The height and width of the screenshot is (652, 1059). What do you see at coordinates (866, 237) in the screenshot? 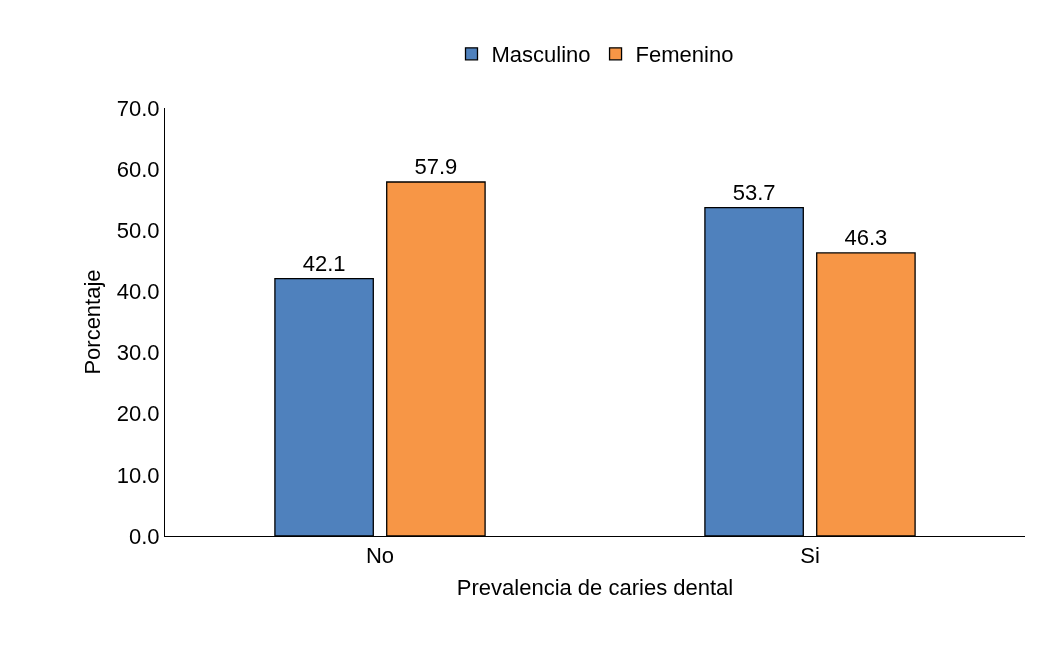
I see `data-label: 46.3` at bounding box center [866, 237].